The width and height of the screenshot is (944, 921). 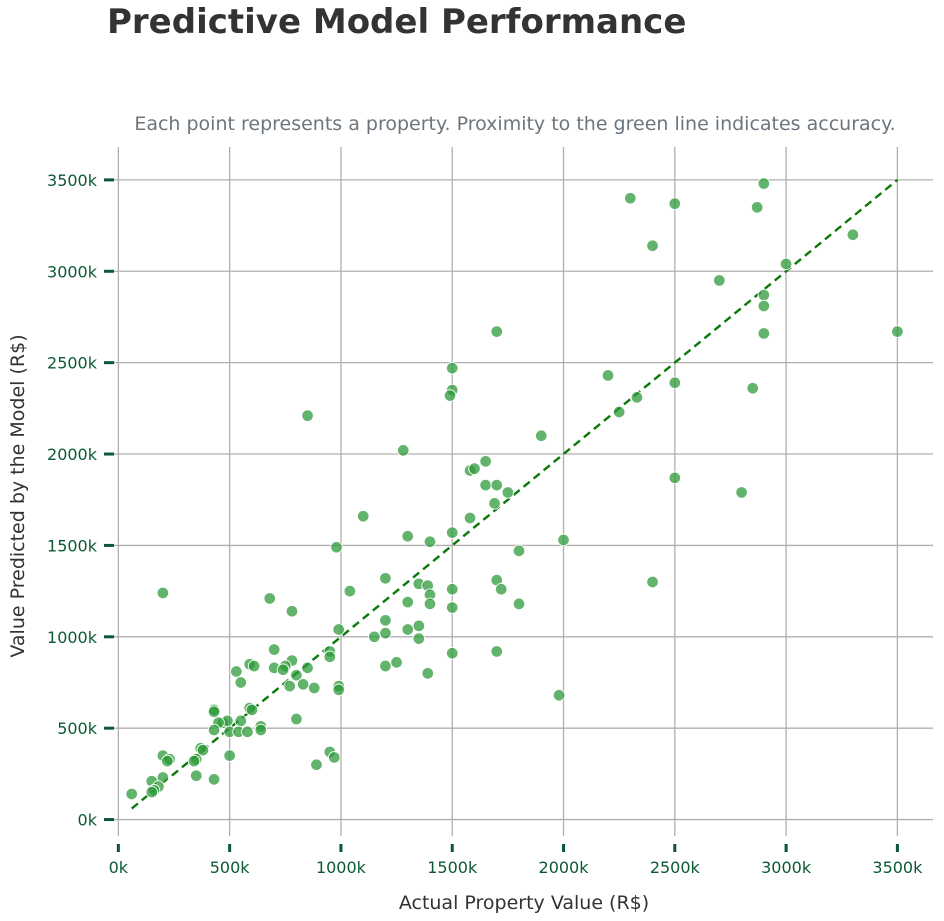 I want to click on y-tick-label: 1500k, so click(x=72, y=545).